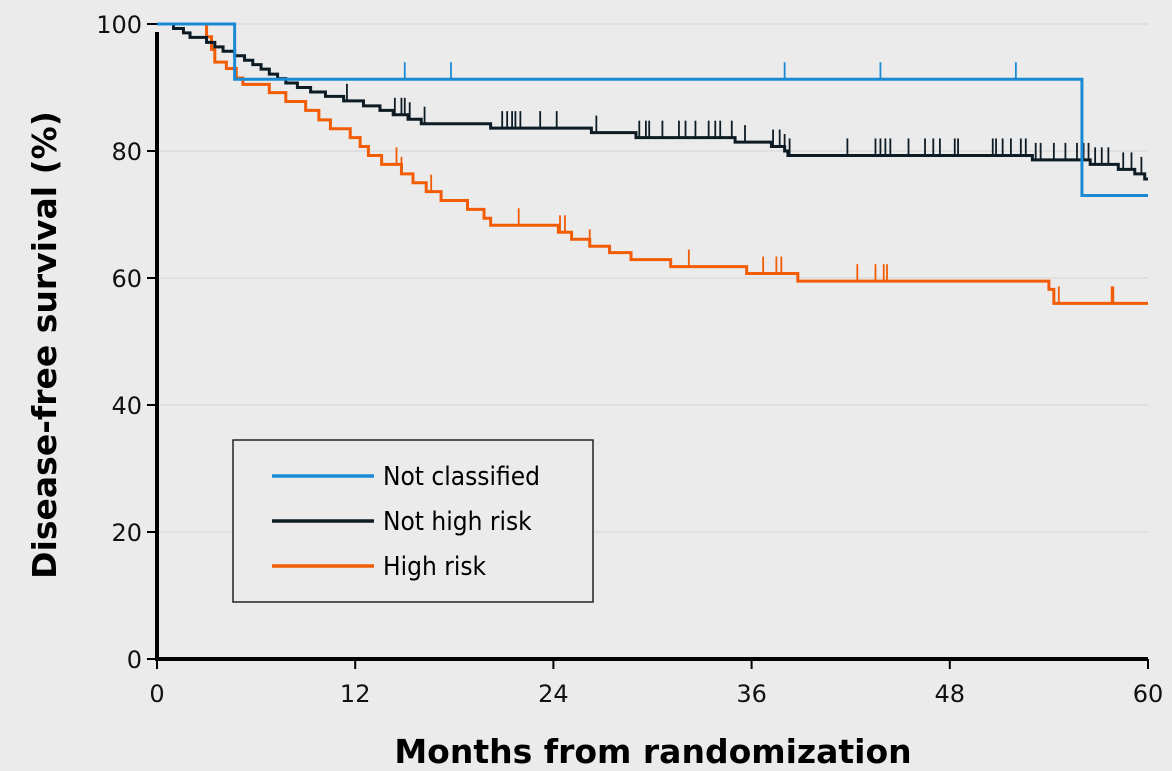 This screenshot has height=771, width=1172. Describe the element at coordinates (435, 567) in the screenshot. I see `legend-label-high-risk: High risk` at that location.